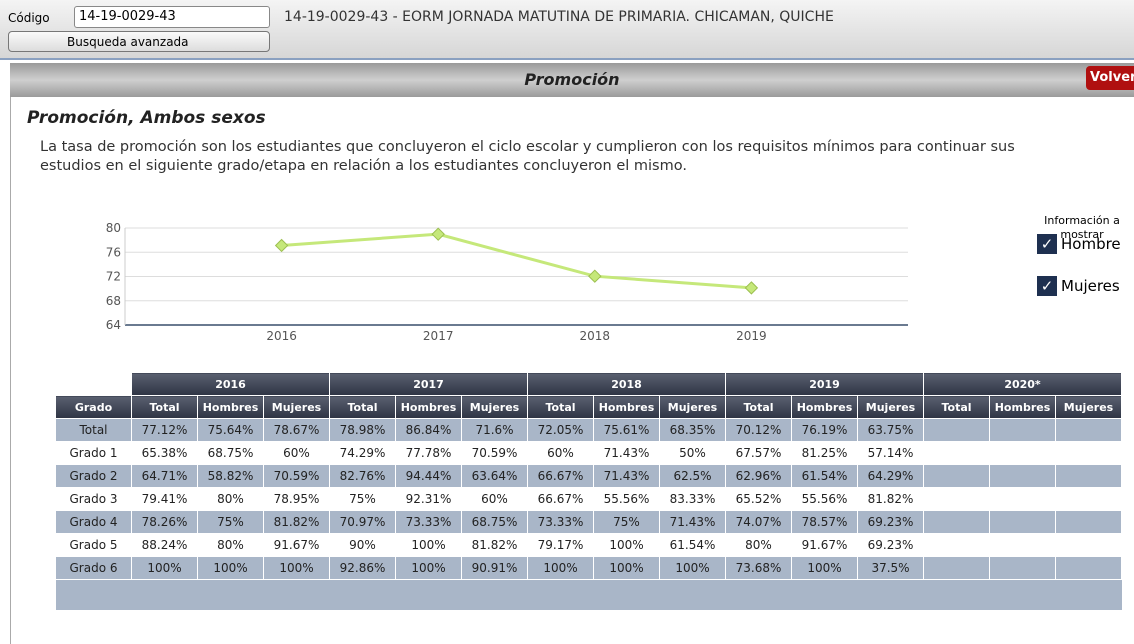 This screenshot has height=644, width=1134. Describe the element at coordinates (93, 545) in the screenshot. I see `table-cell: Grado 5` at that location.